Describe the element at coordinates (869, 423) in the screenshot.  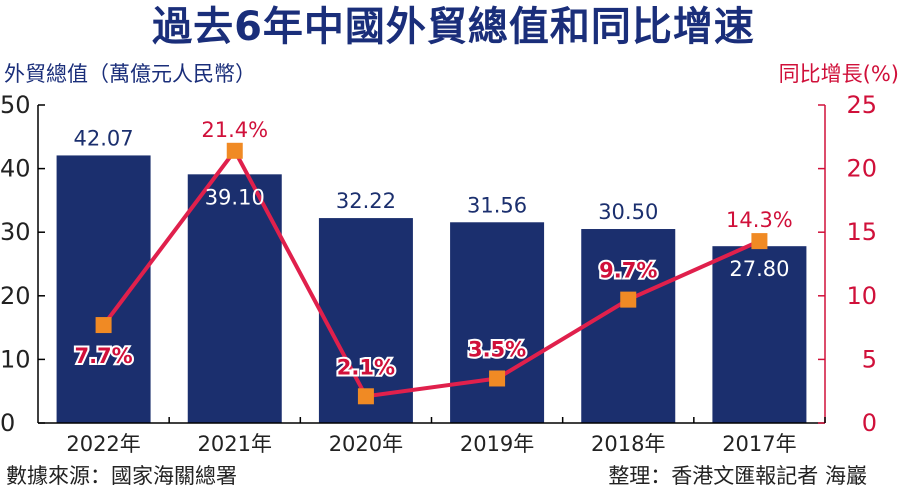
I see `right-tick-label-0: 0` at that location.